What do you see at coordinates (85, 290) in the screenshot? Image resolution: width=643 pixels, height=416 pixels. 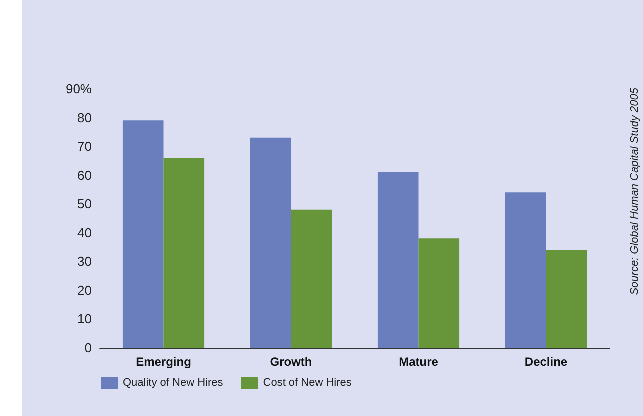 I see `y-tick-label: 20` at bounding box center [85, 290].